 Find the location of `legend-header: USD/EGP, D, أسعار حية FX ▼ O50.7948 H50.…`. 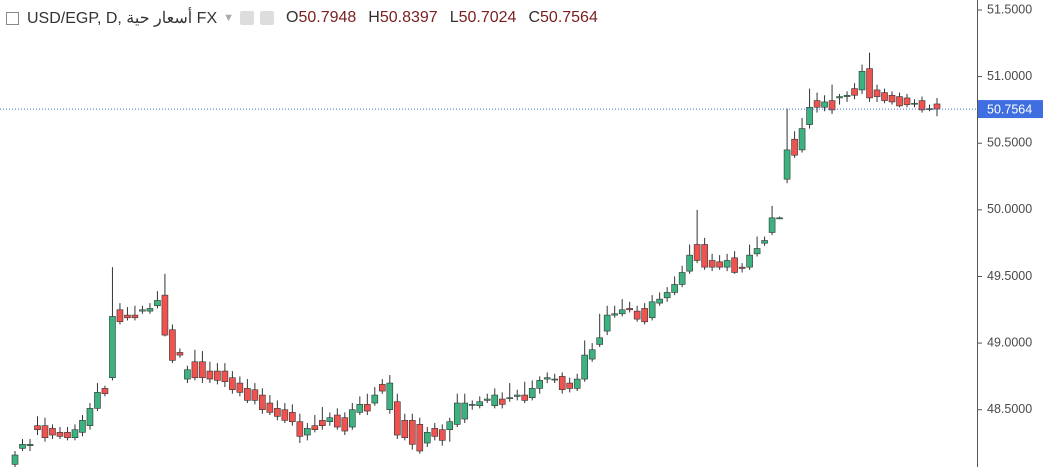

legend-header: USD/EGP, D, أسعار حية FX ▼ O50.7948 H50.… is located at coordinates (302, 18).